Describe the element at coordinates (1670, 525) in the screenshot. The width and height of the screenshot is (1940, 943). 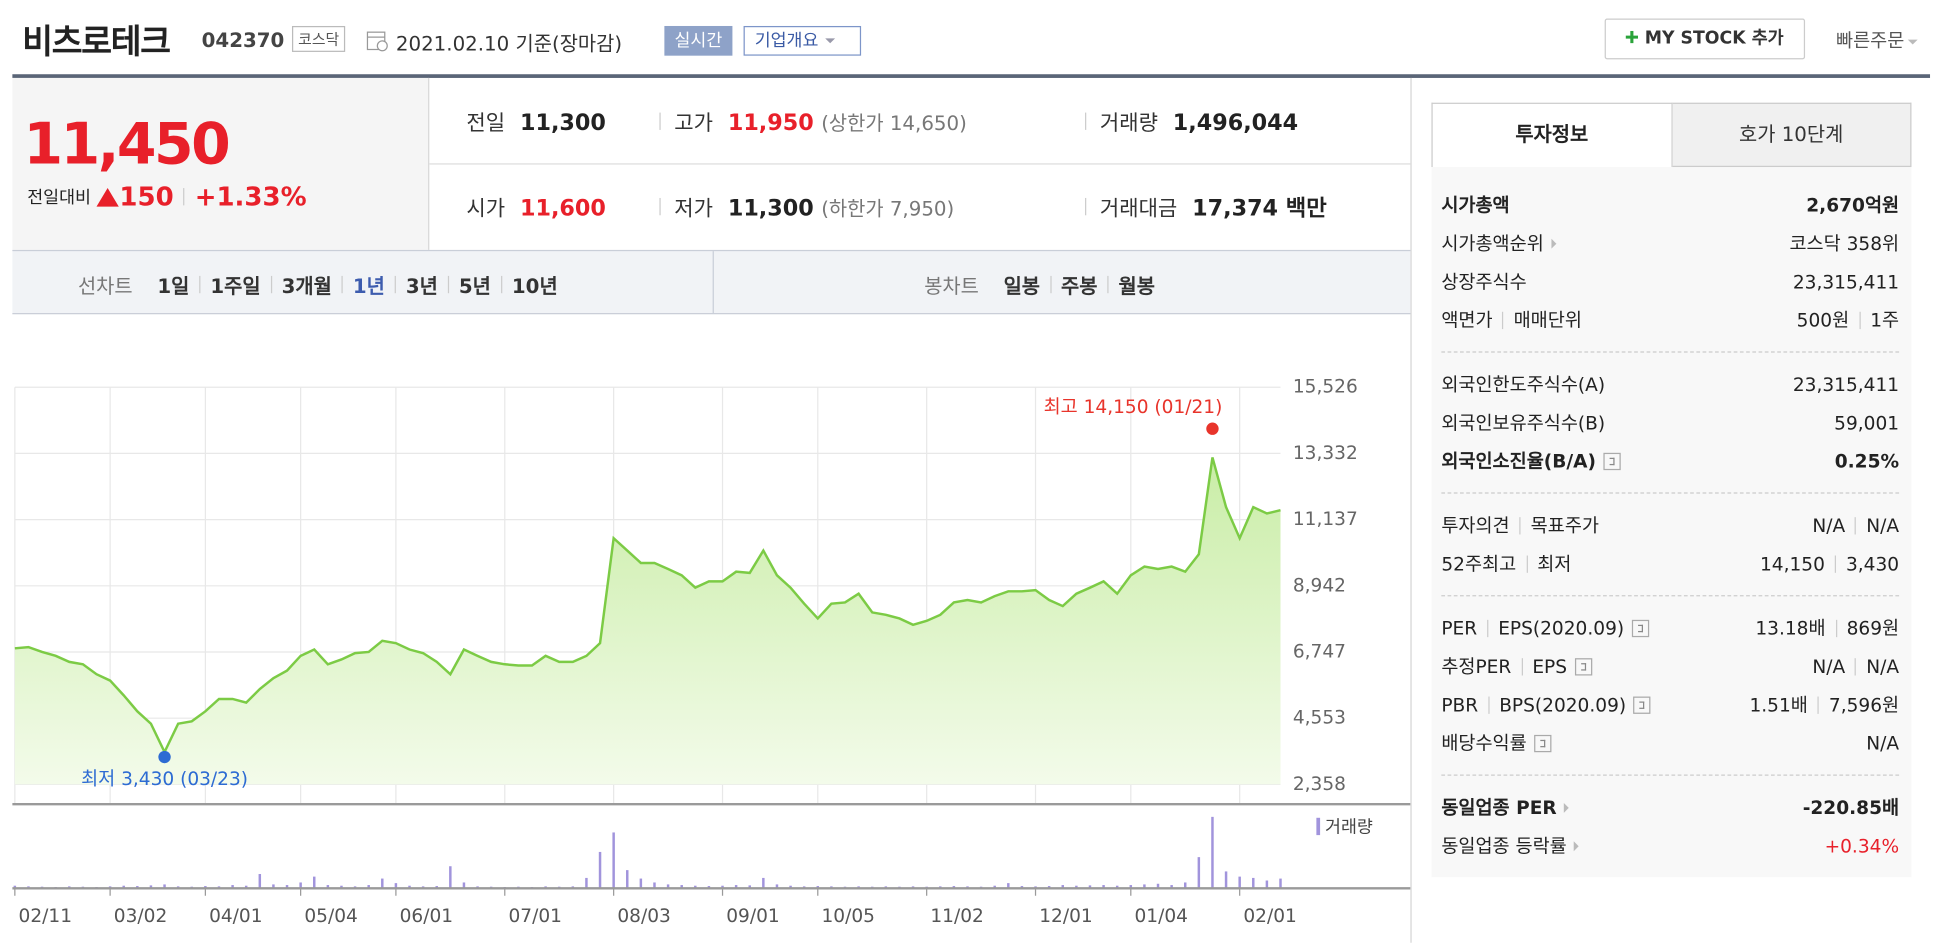
I see `invest-row: 투자의견 목표주가 N/A N/A` at that location.